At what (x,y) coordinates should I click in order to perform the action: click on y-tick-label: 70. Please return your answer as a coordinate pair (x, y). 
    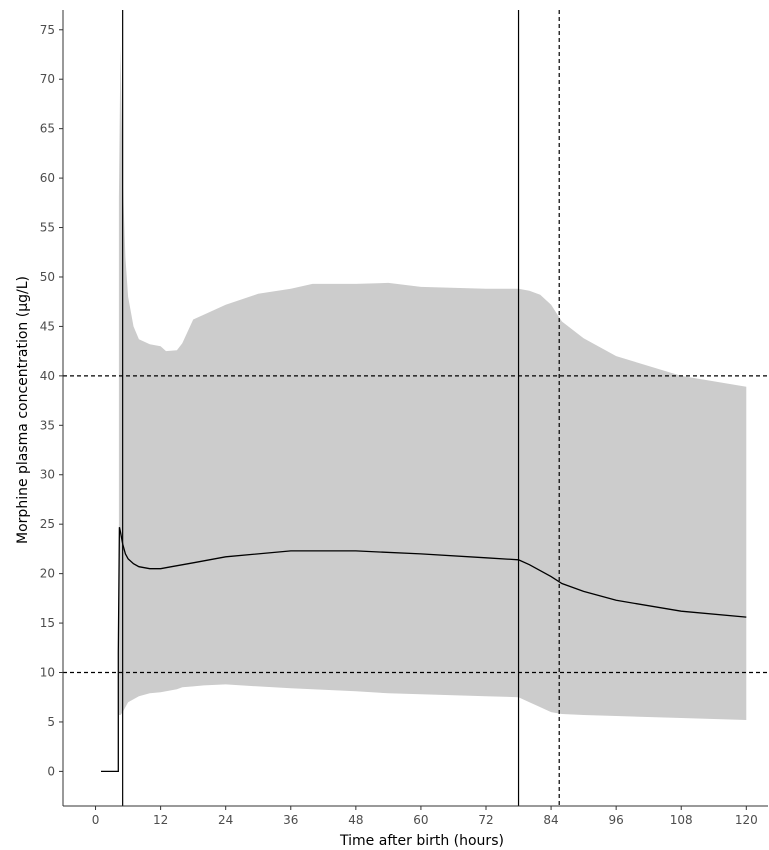
    Looking at the image, I should click on (47, 79).